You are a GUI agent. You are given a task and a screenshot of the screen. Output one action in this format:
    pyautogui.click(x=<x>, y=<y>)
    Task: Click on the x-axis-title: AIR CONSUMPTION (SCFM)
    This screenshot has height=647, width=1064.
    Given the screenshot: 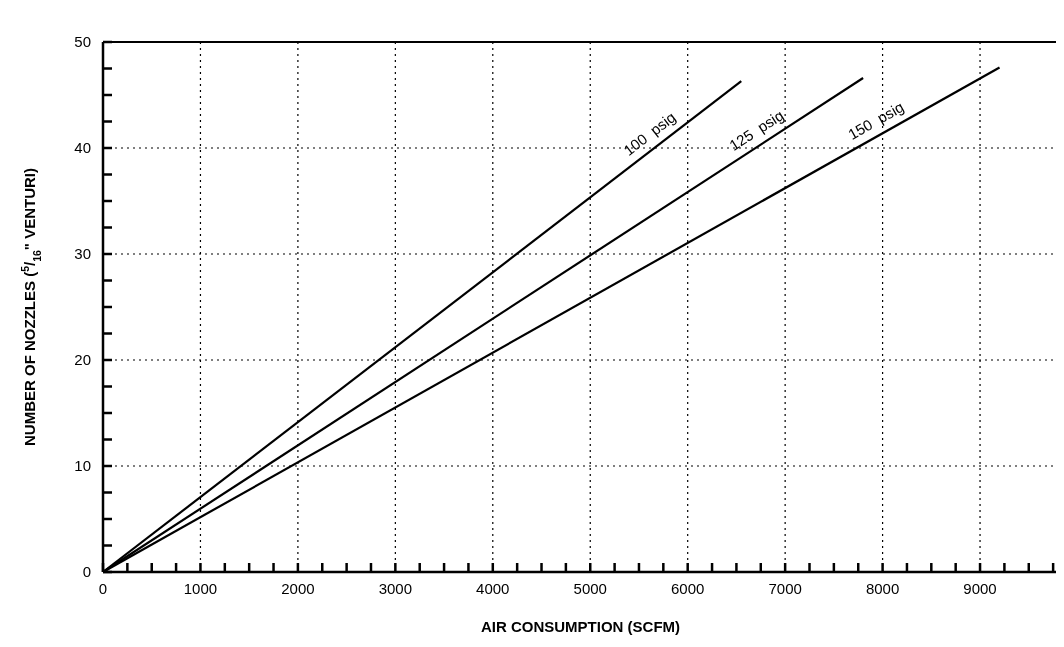 What is the action you would take?
    pyautogui.click(x=580, y=626)
    